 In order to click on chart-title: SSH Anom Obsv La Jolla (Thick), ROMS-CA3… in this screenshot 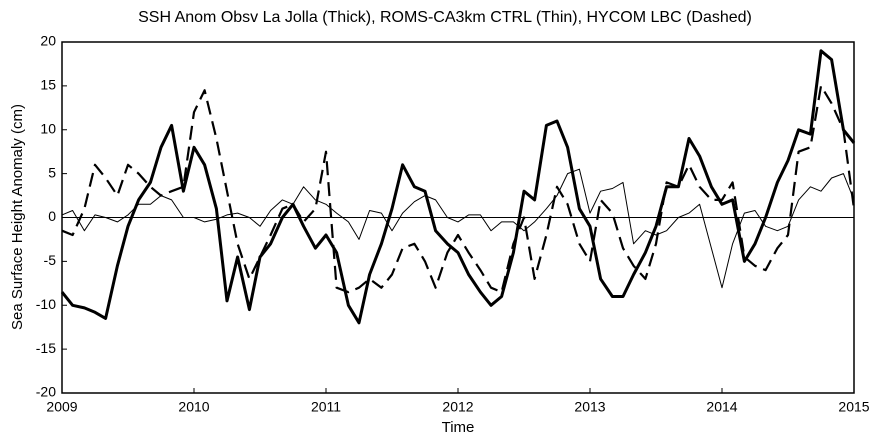, I will do `click(445, 17)`.